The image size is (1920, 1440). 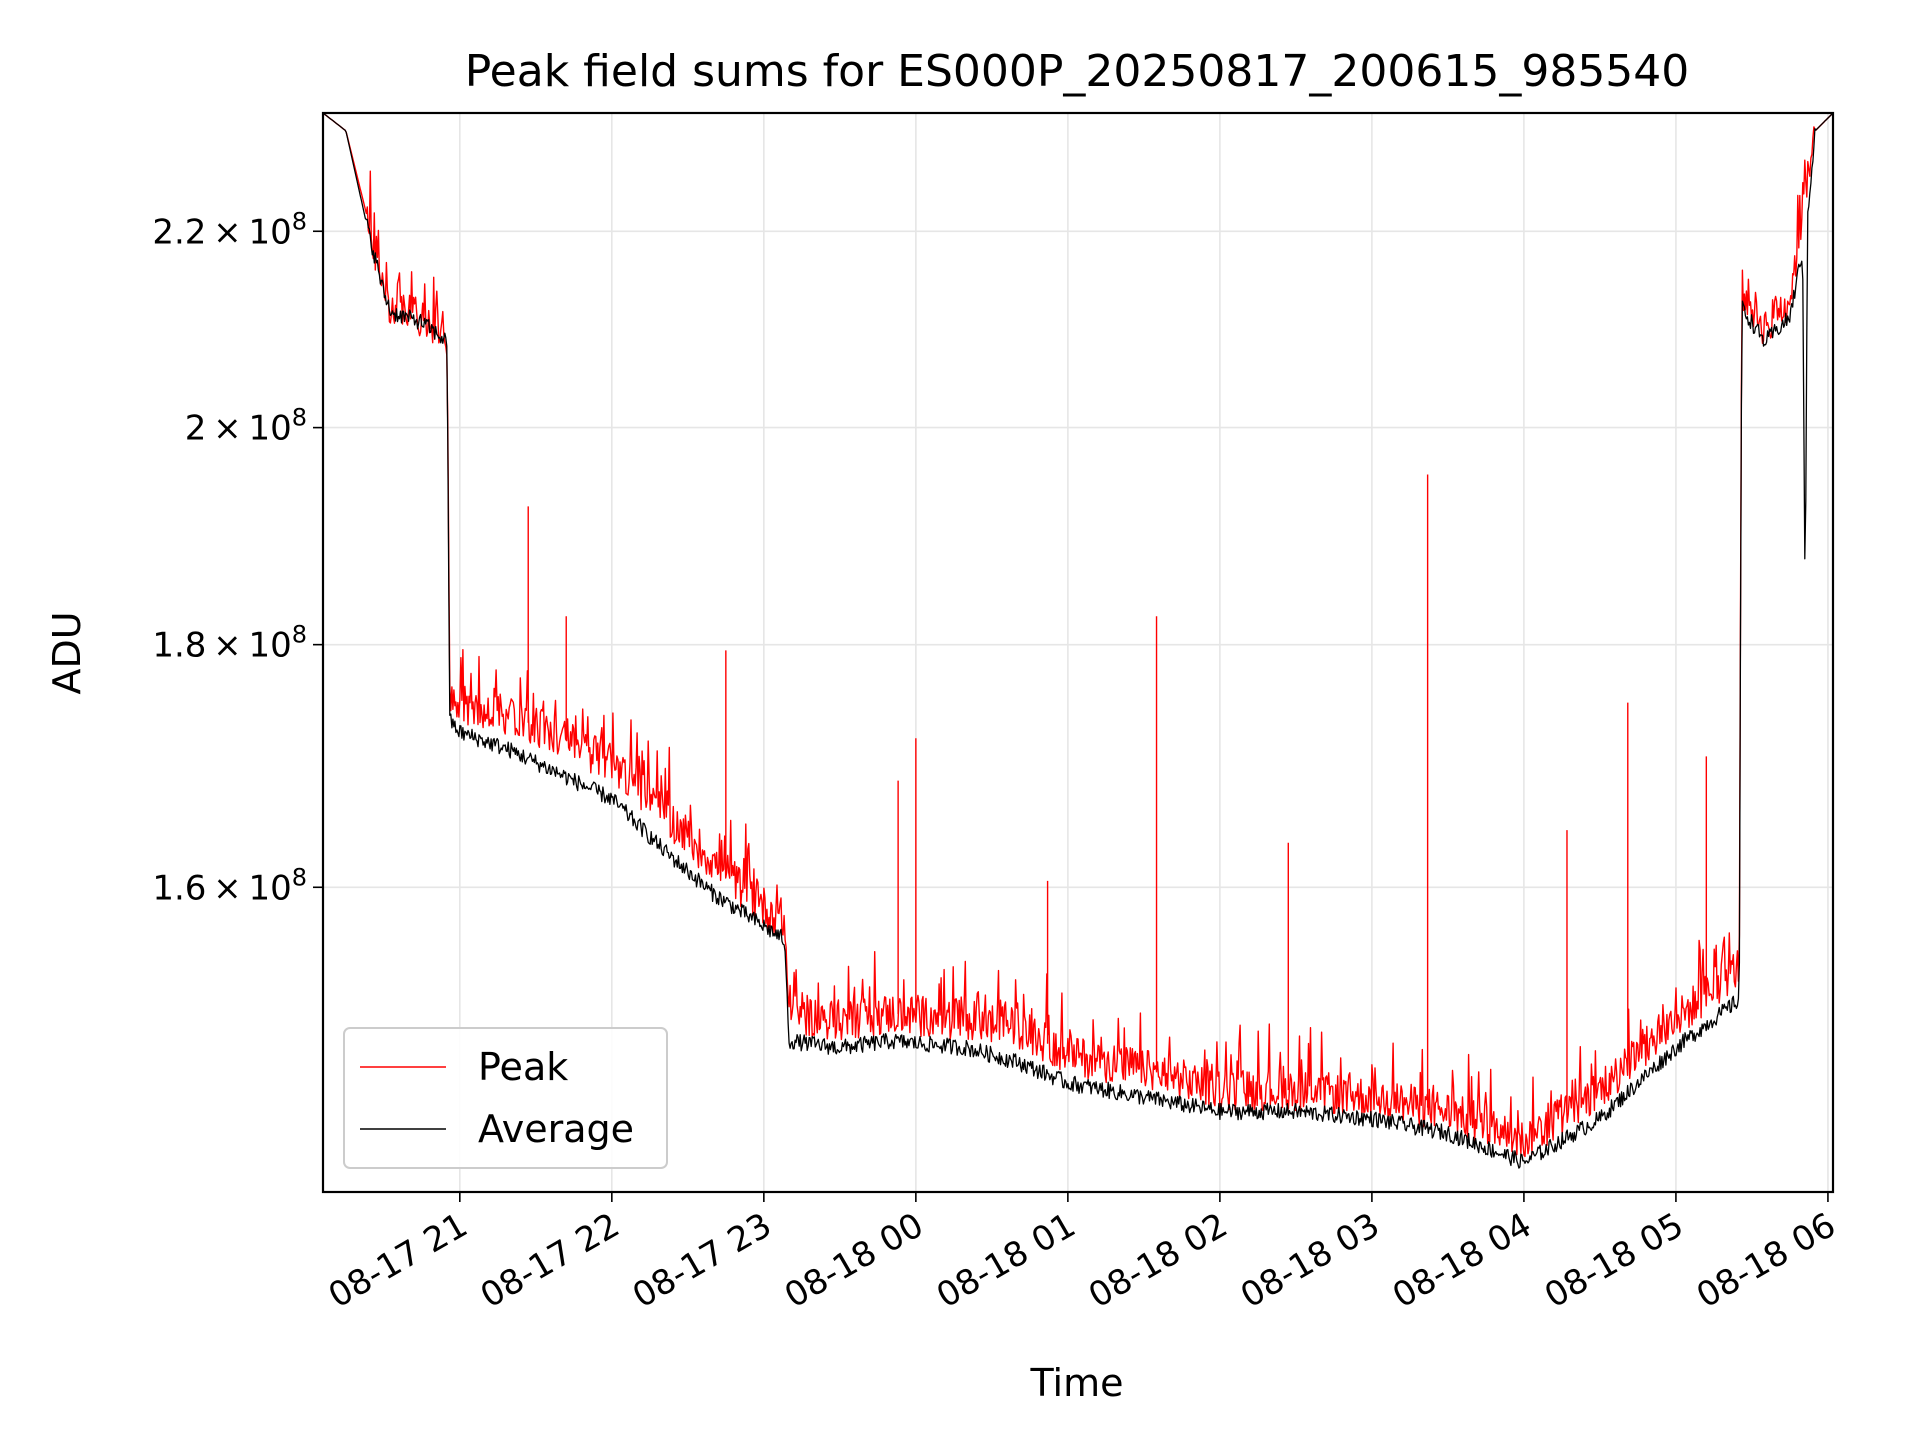 What do you see at coordinates (1077, 1383) in the screenshot?
I see `x-axis-title: Time` at bounding box center [1077, 1383].